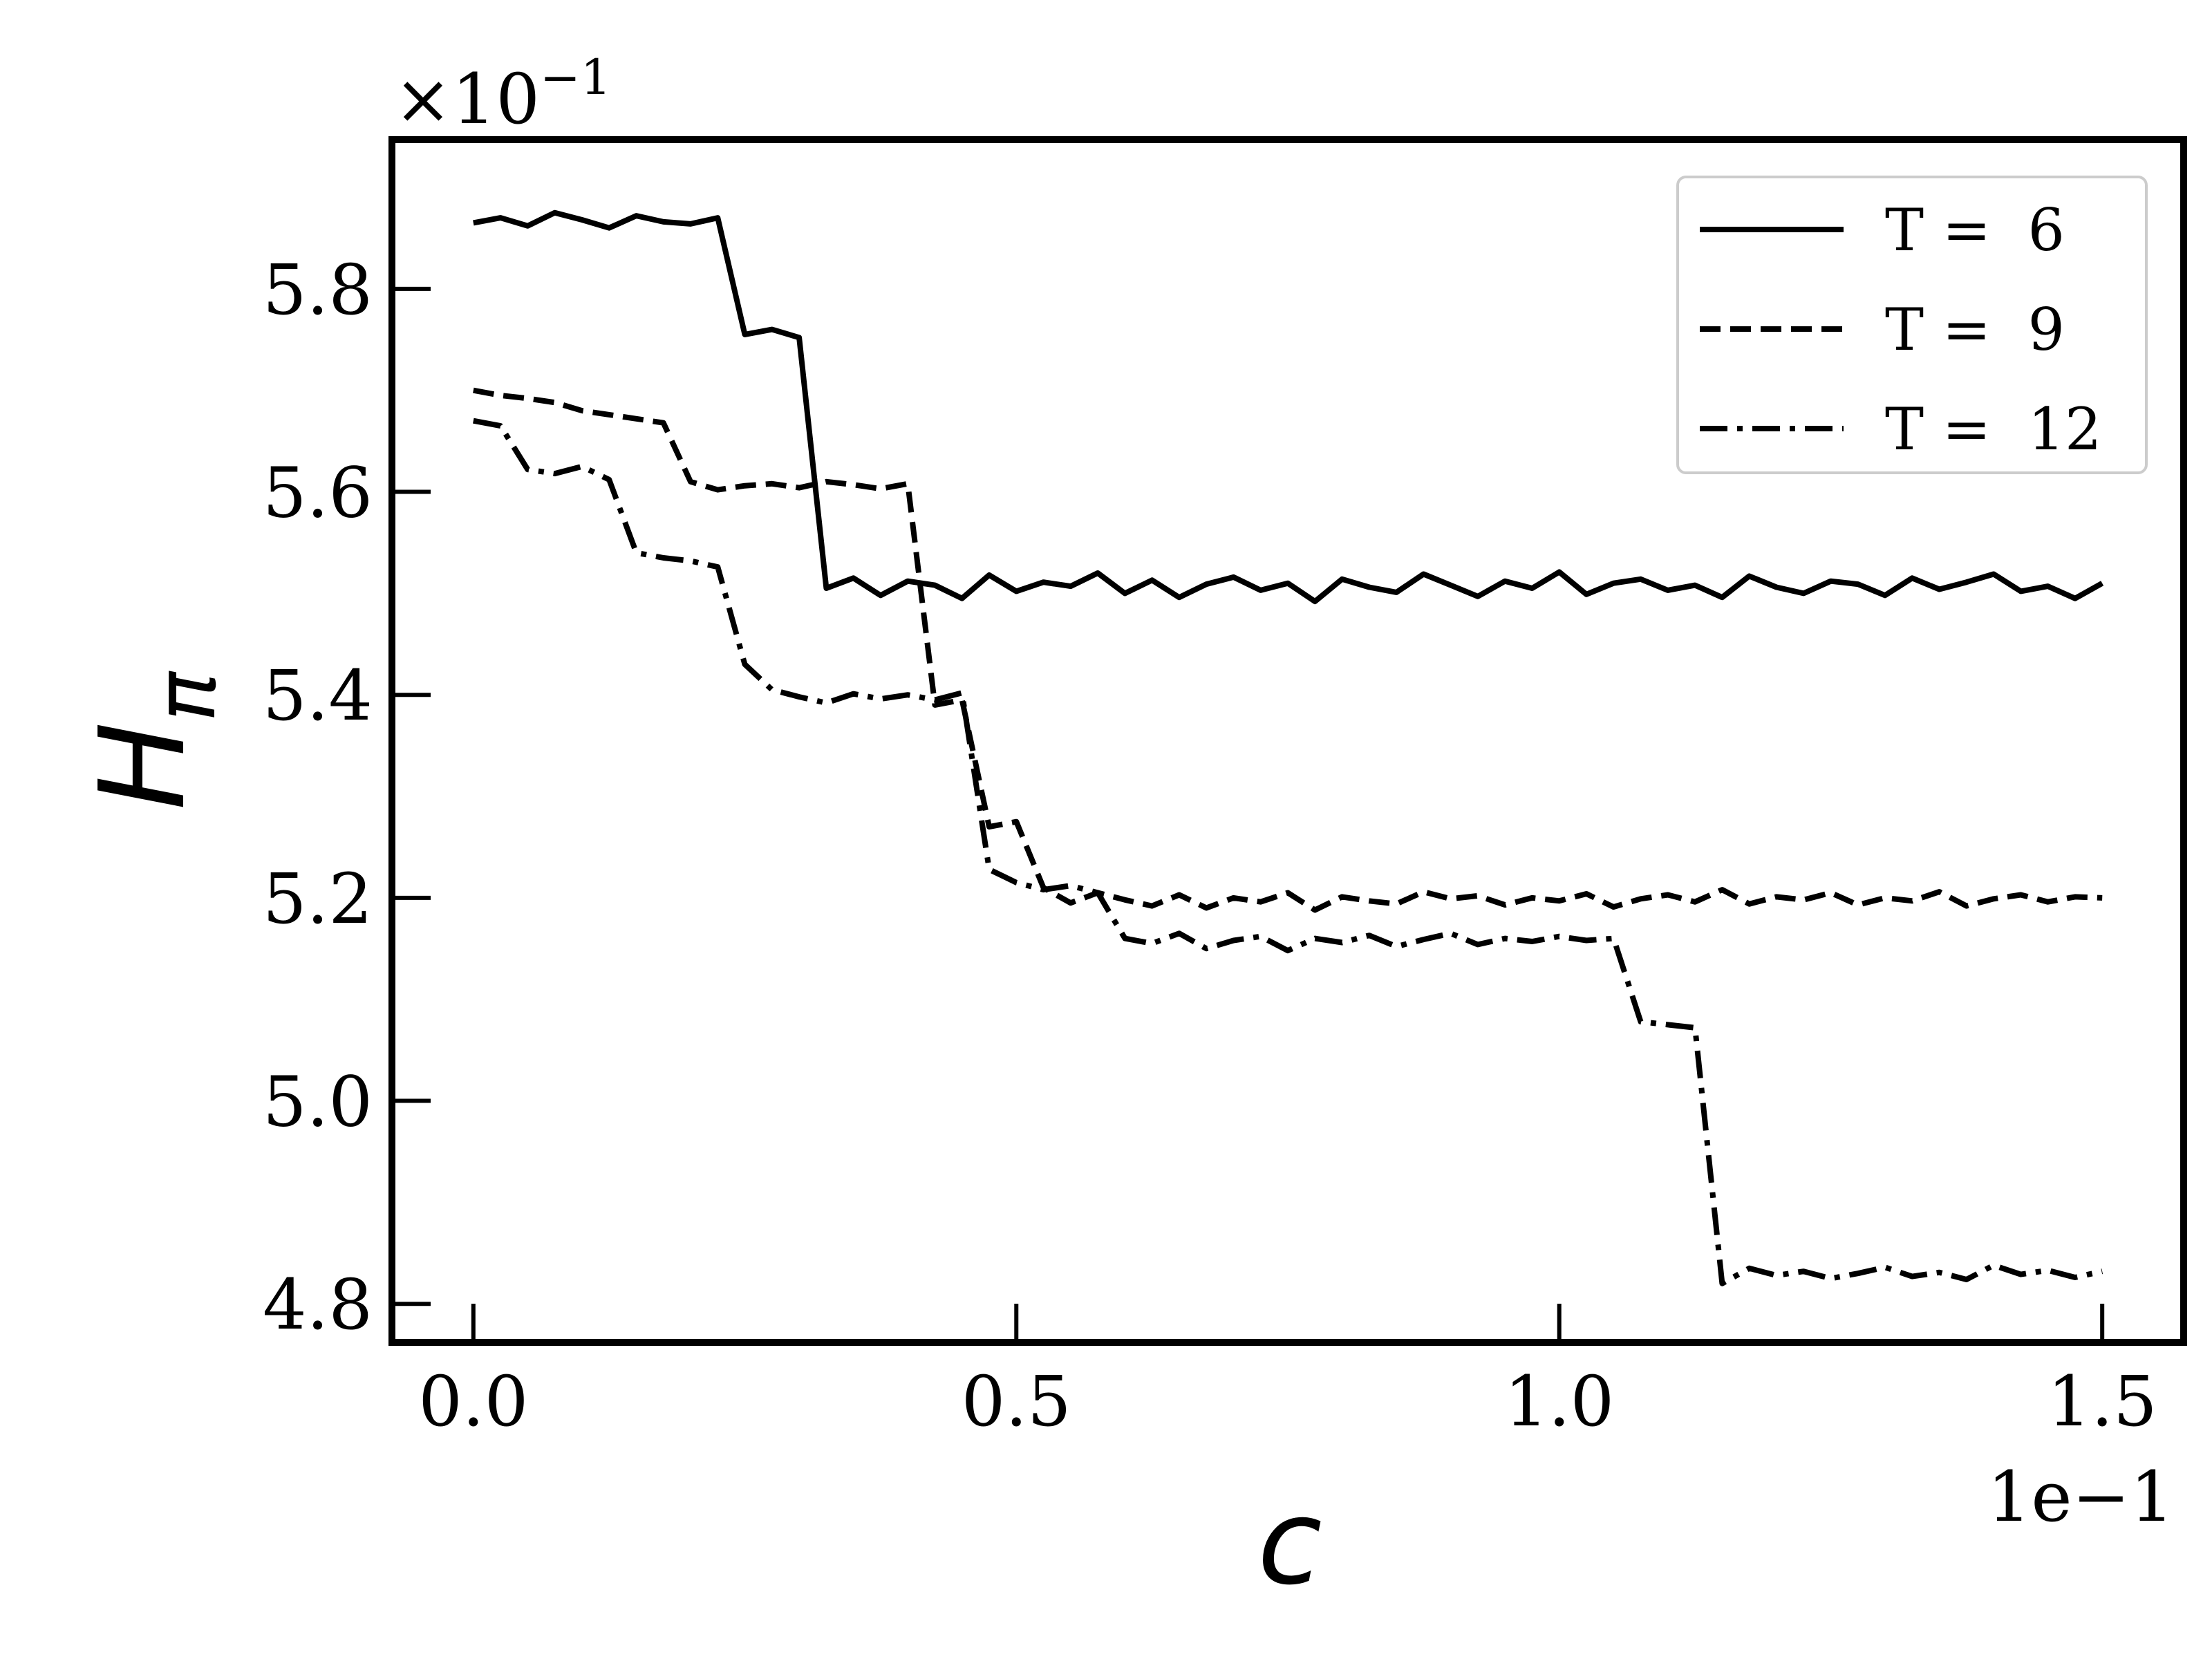  Describe the element at coordinates (473, 1401) in the screenshot. I see `x-tick-label: 0.0` at that location.